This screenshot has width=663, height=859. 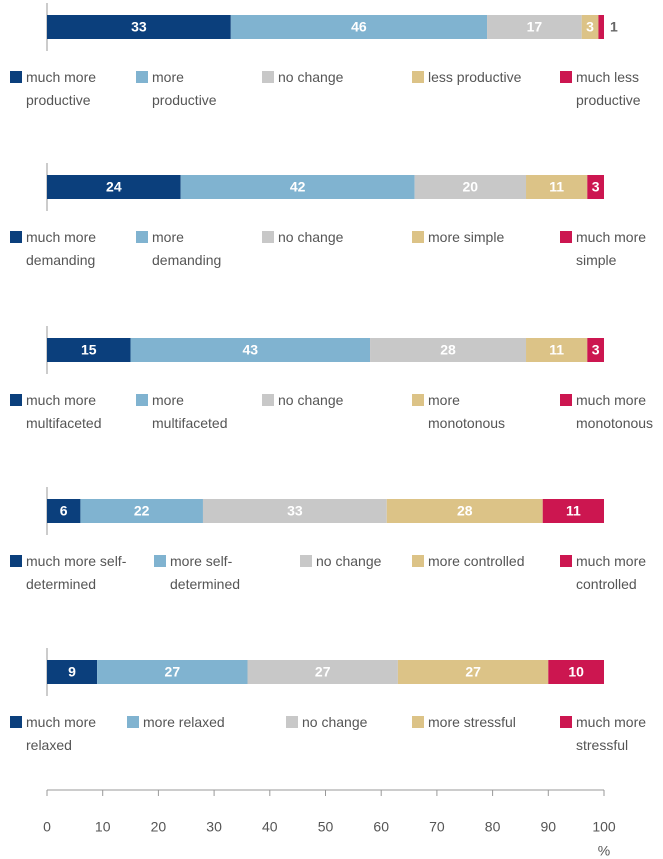 What do you see at coordinates (549, 827) in the screenshot?
I see `x-tick-label: 90` at bounding box center [549, 827].